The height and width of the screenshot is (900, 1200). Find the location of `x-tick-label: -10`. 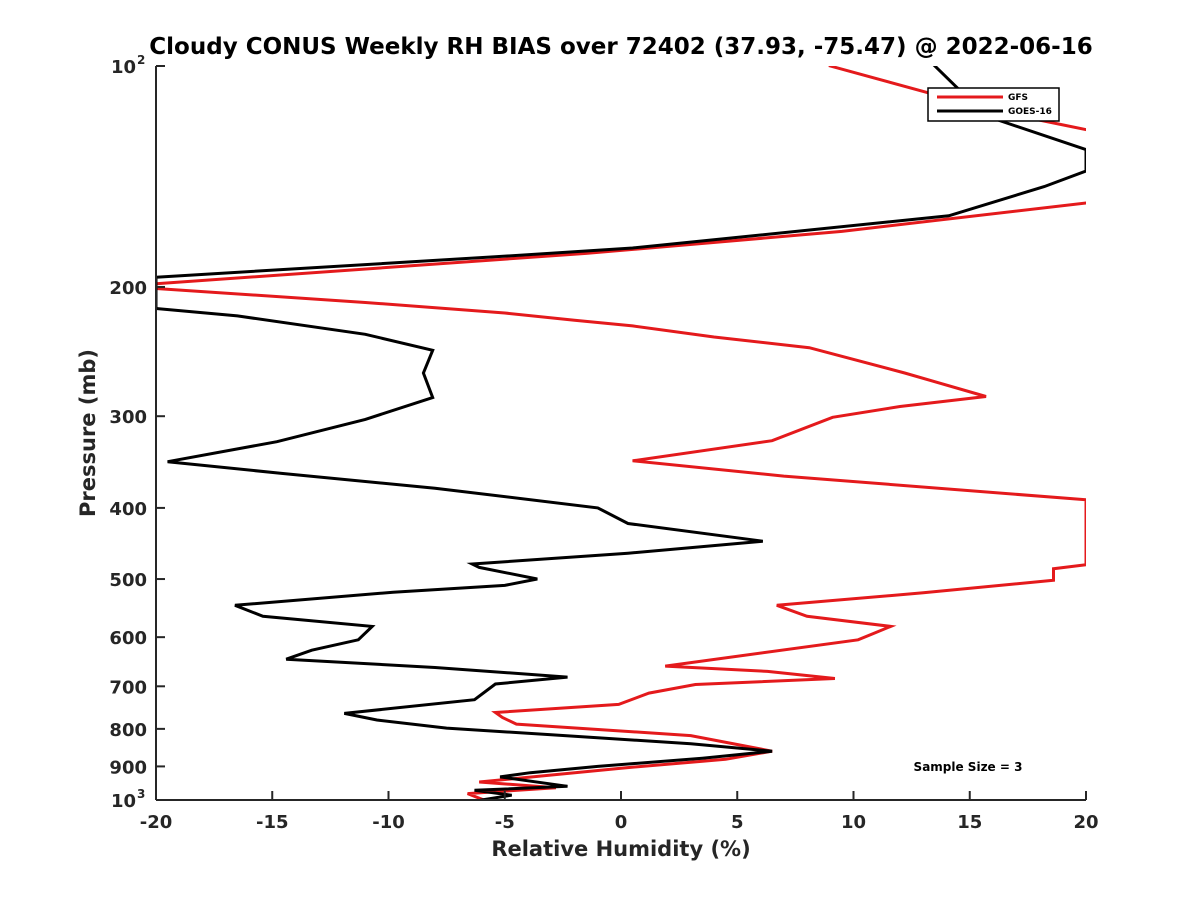

x-tick-label: -10 is located at coordinates (388, 822).